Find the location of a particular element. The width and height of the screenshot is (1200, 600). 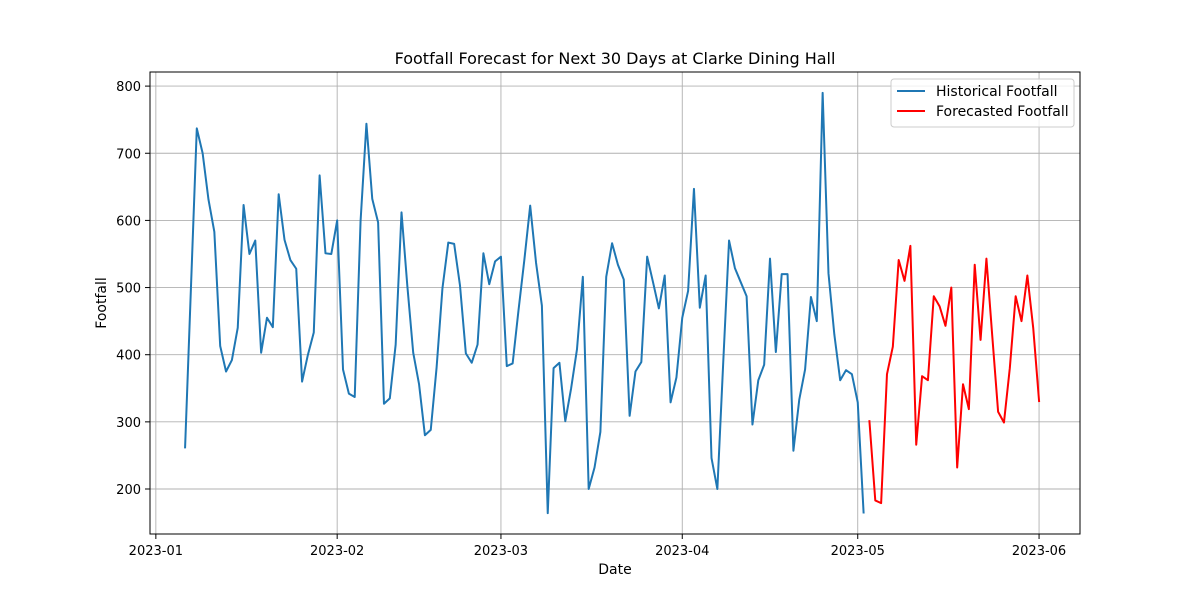

legend: Historical Footfall Forecasted Footfall is located at coordinates (982, 103).